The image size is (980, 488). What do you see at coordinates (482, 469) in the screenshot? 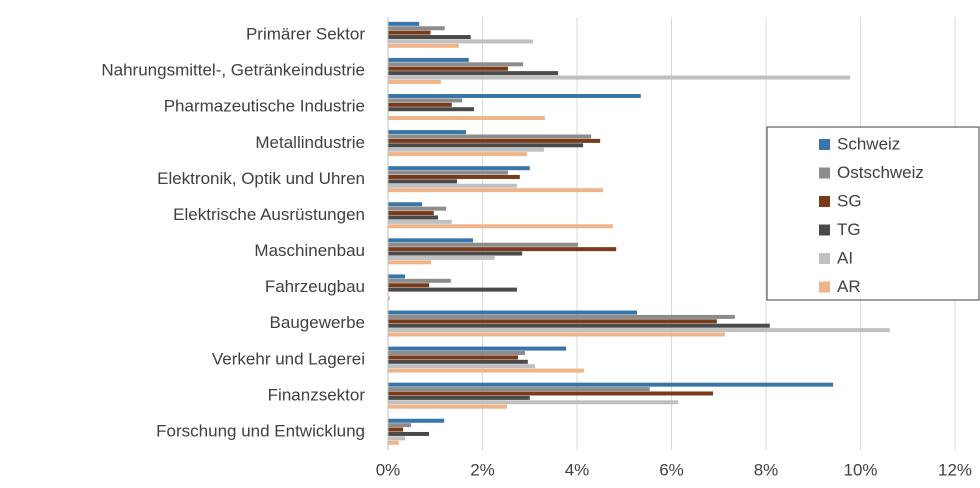
I see `x-tick-label: 2%` at bounding box center [482, 469].